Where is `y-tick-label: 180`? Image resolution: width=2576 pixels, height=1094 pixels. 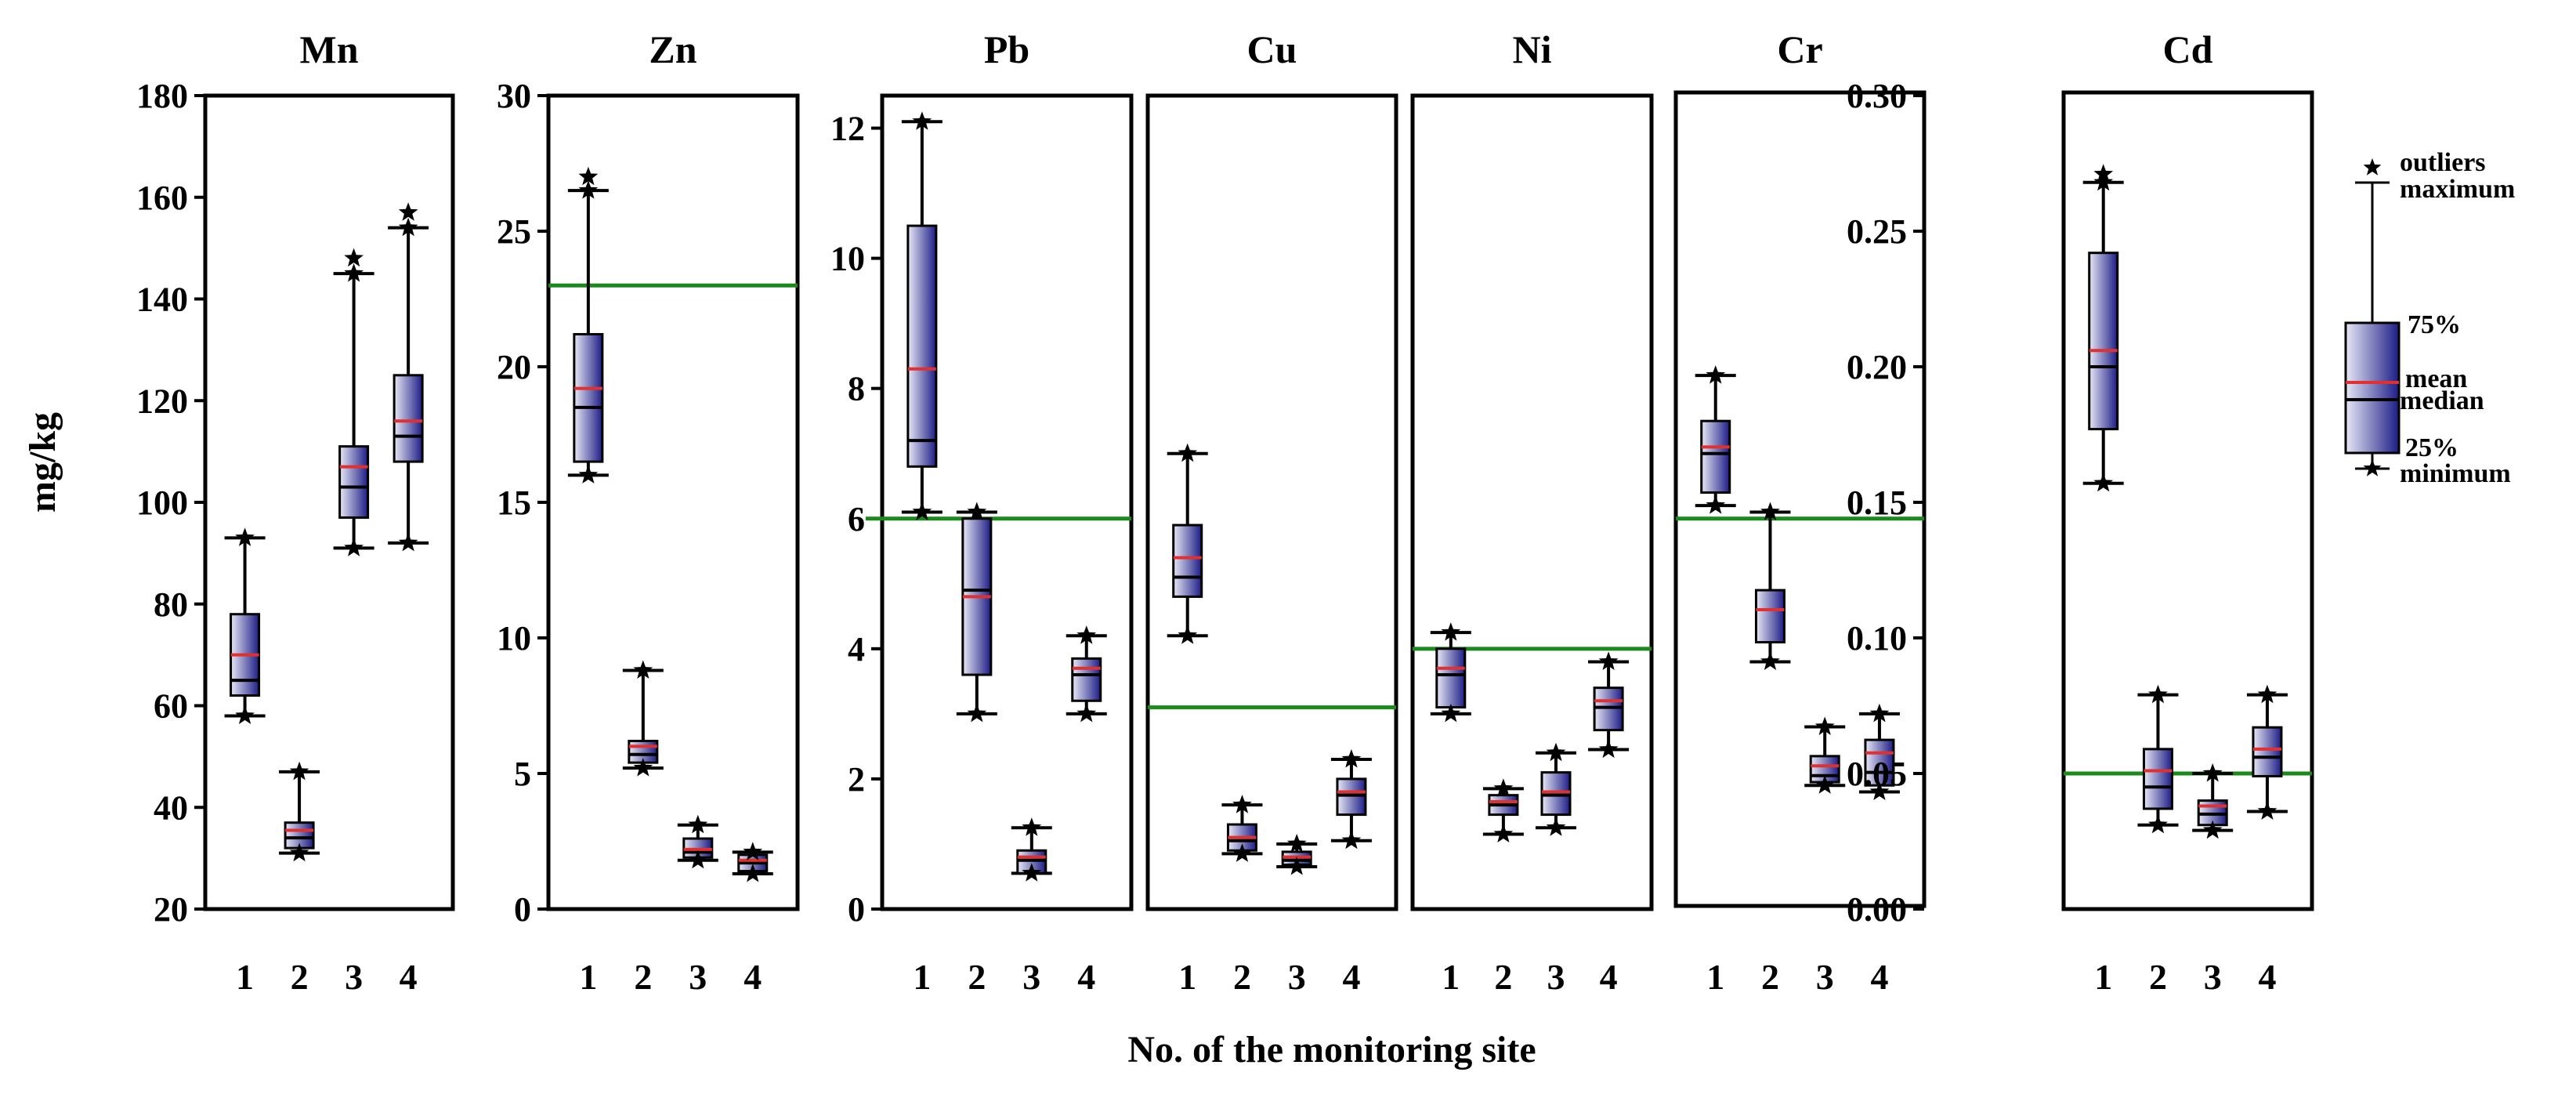
y-tick-label: 180 is located at coordinates (162, 96).